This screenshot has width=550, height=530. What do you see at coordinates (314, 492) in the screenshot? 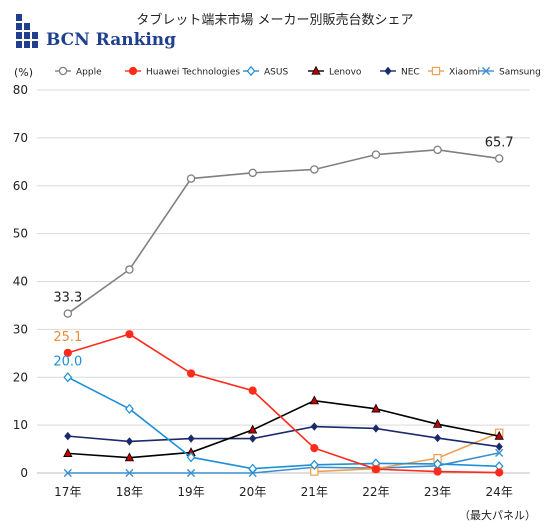
I see `x-tick-label: 21年` at bounding box center [314, 492].